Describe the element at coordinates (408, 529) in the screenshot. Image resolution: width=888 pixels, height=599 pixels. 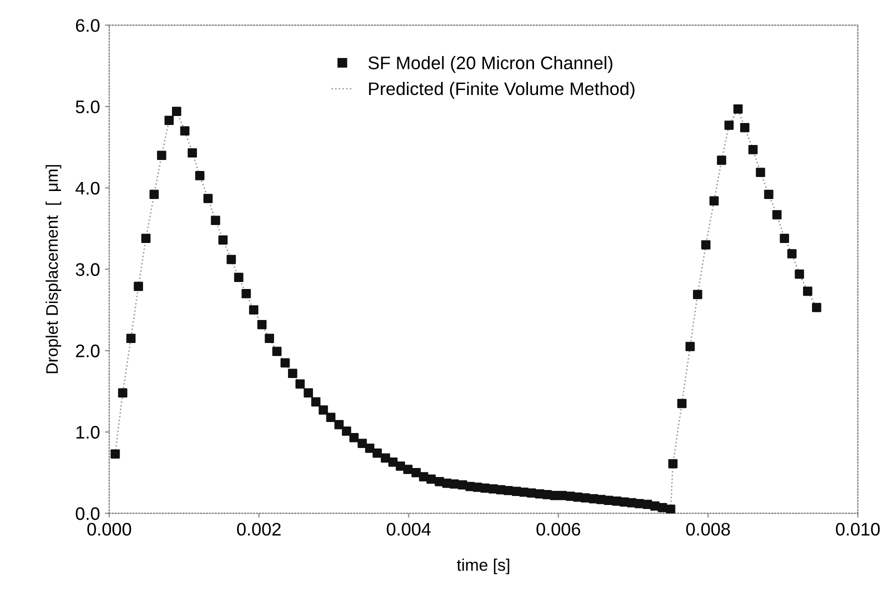
I see `x-tick-label: 0.004` at that location.